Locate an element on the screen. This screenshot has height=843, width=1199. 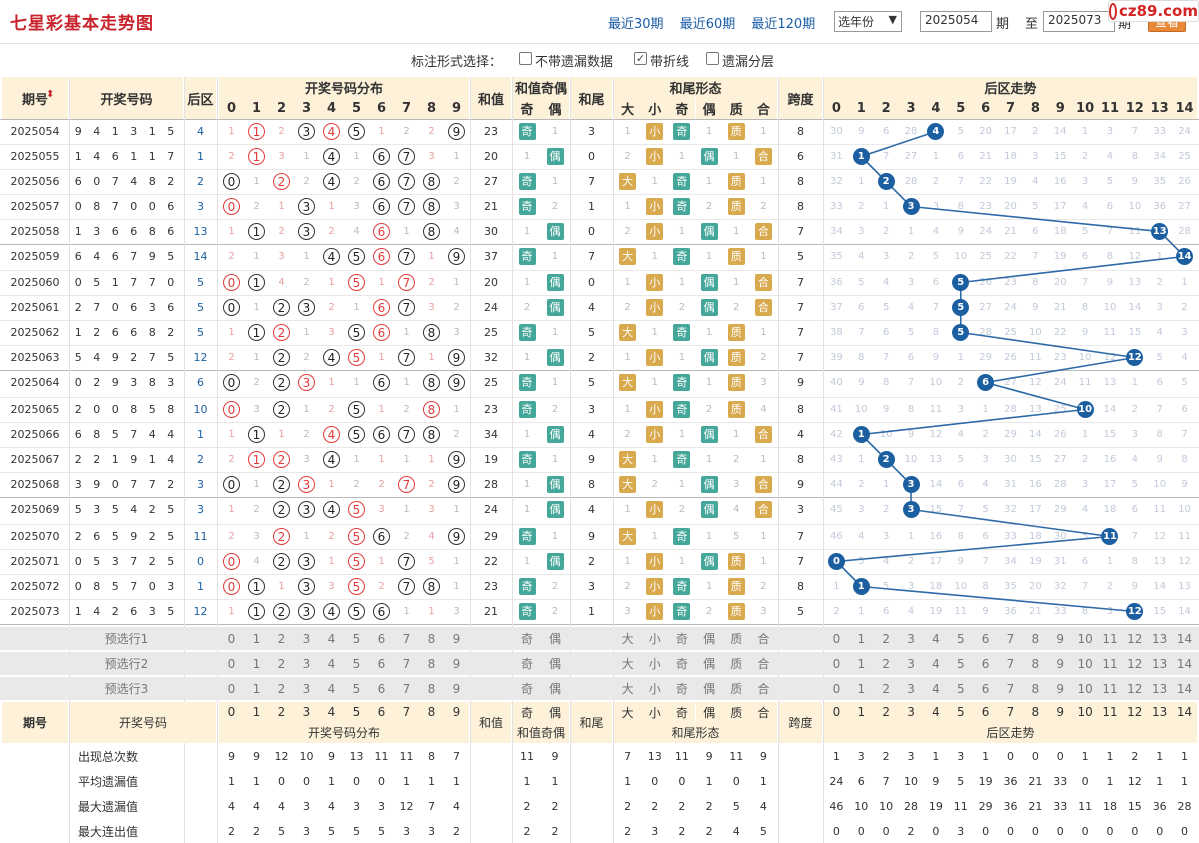
link-recent-60: 最近60期 is located at coordinates (707, 24).